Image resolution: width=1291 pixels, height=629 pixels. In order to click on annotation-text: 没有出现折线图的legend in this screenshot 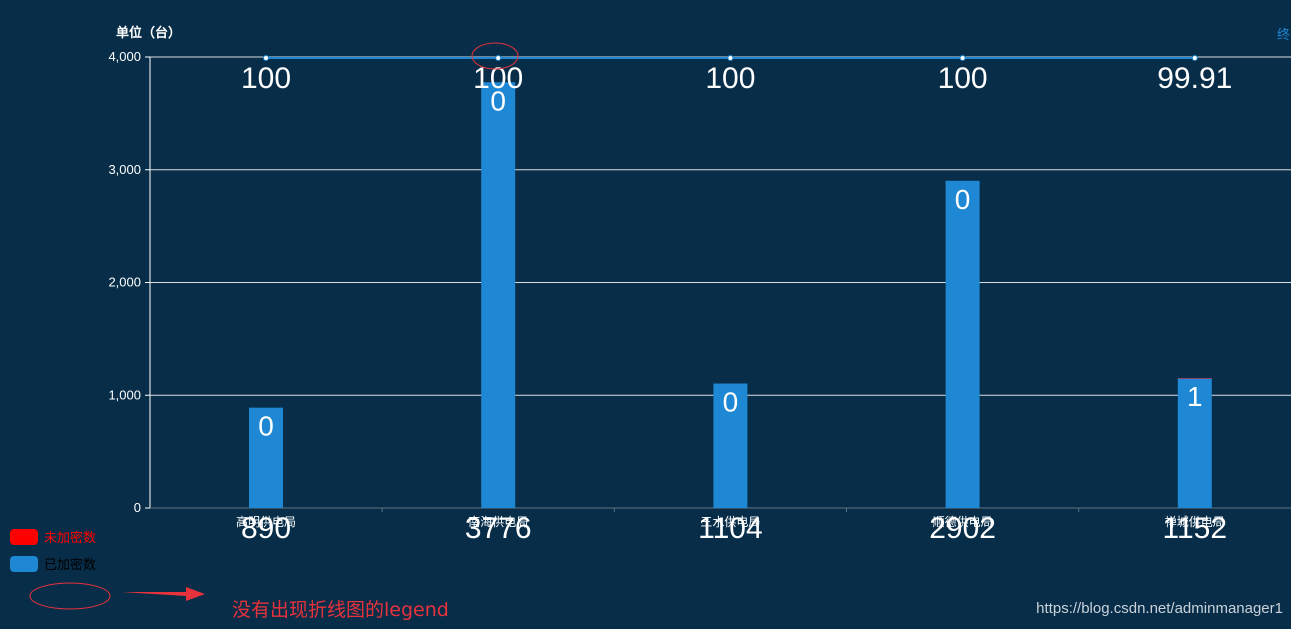, I will do `click(340, 608)`.